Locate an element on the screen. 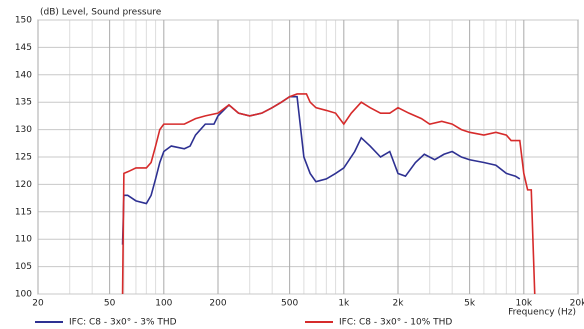  y-tick-label: 120 is located at coordinates (23, 185).